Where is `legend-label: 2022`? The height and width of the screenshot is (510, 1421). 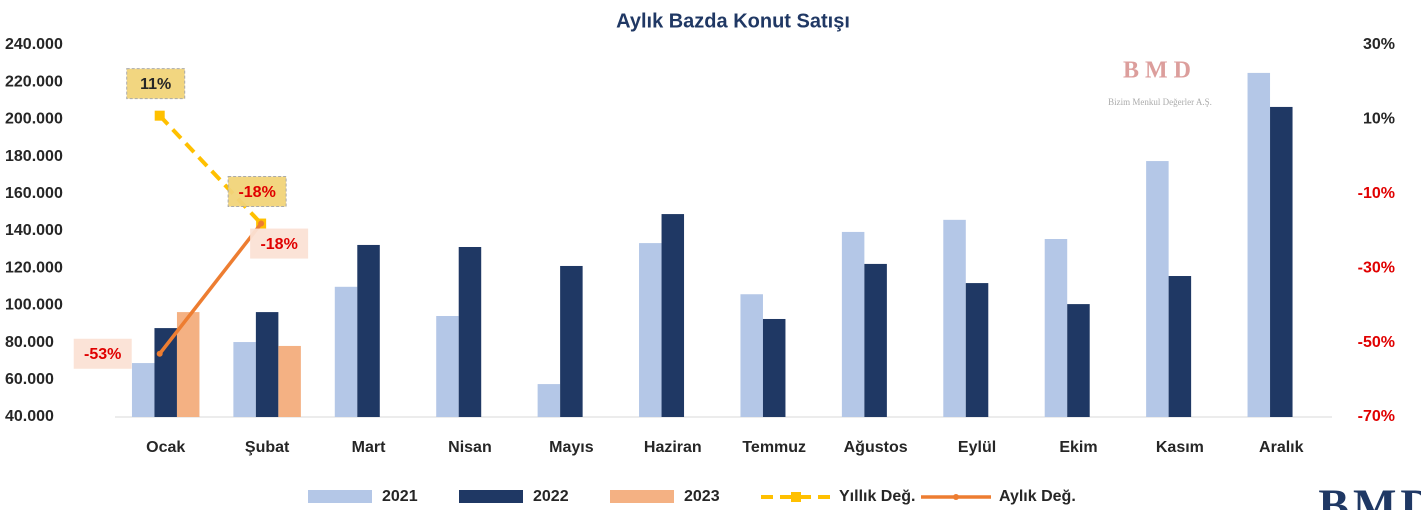 legend-label: 2022 is located at coordinates (551, 496).